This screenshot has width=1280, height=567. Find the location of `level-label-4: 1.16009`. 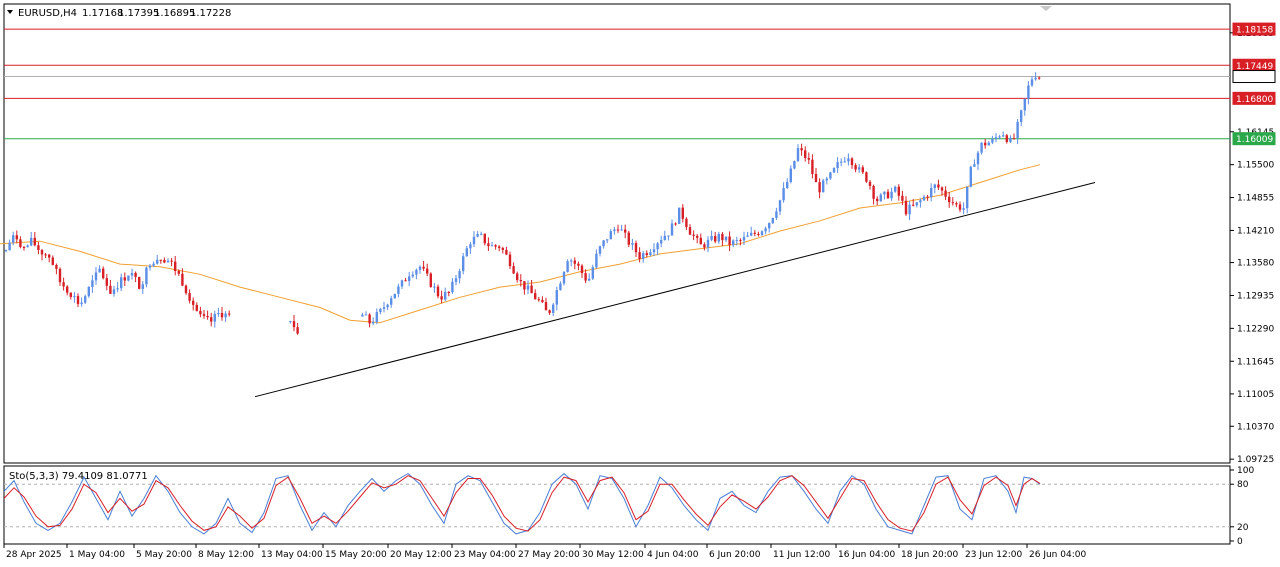

level-label-4: 1.16009 is located at coordinates (1254, 140).